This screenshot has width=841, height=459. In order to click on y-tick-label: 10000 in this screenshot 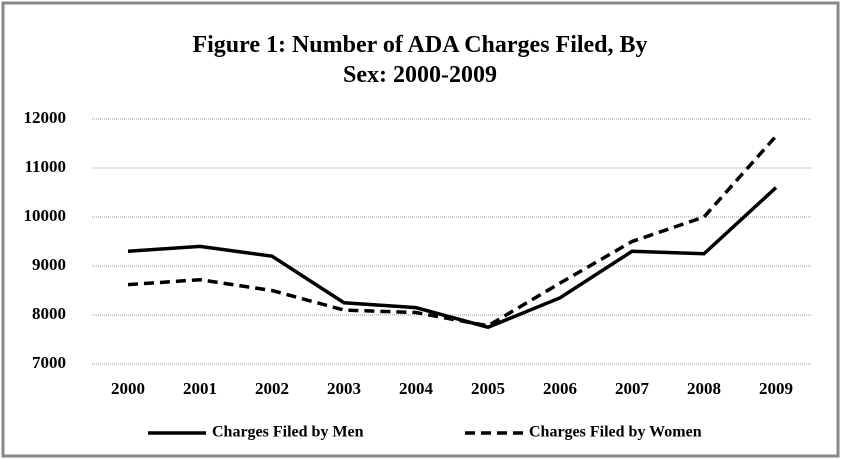, I will do `click(45, 215)`.